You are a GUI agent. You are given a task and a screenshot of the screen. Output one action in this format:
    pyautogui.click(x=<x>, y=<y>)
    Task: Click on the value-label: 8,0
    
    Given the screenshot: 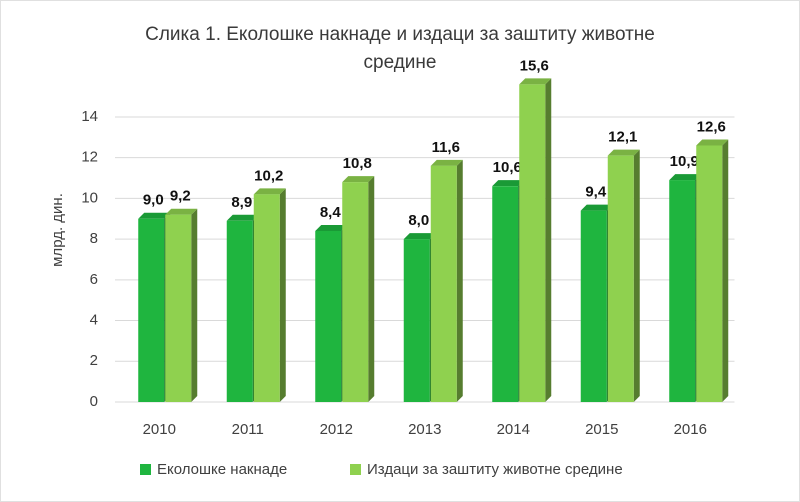 What is the action you would take?
    pyautogui.click(x=418, y=220)
    